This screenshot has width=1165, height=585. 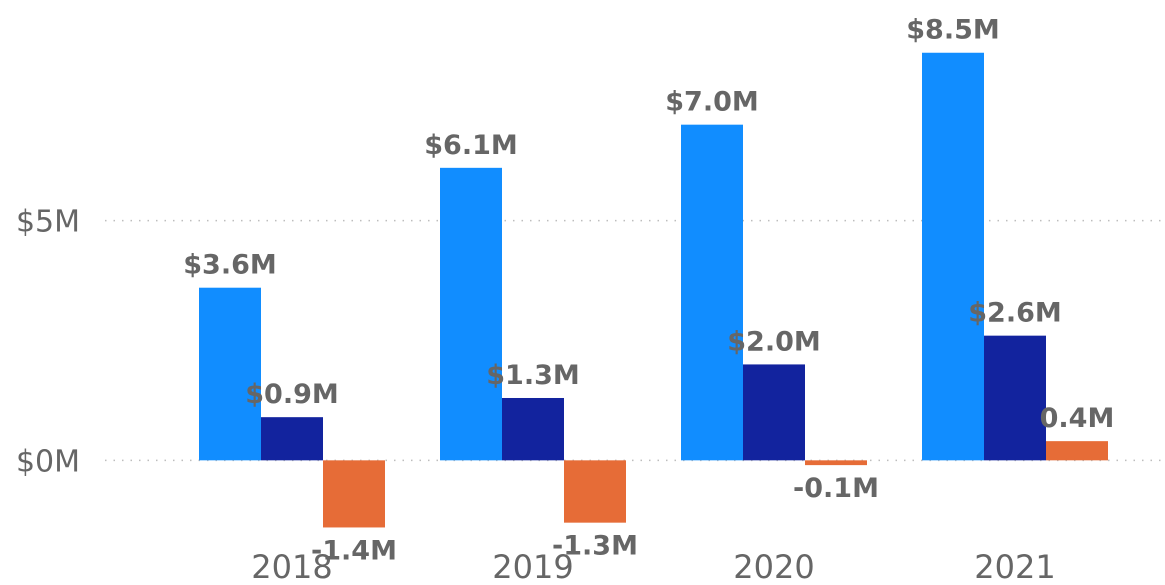 What do you see at coordinates (1015, 313) in the screenshot?
I see `data-label: $2.6M` at bounding box center [1015, 313].